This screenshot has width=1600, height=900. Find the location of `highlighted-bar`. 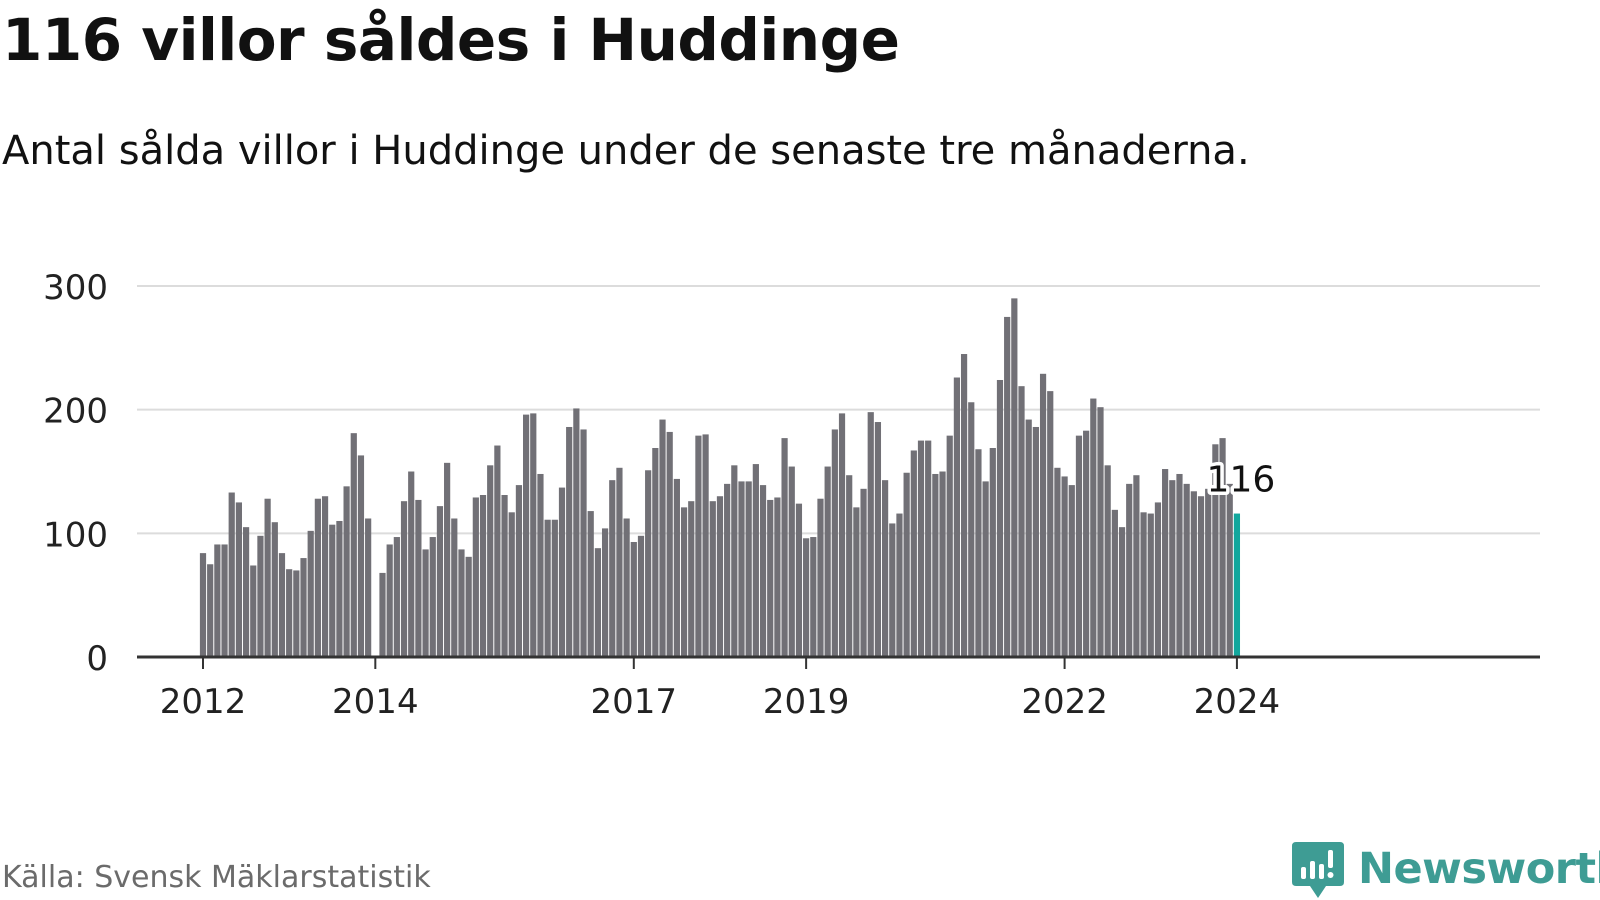

highlighted-bar is located at coordinates (1237, 585).